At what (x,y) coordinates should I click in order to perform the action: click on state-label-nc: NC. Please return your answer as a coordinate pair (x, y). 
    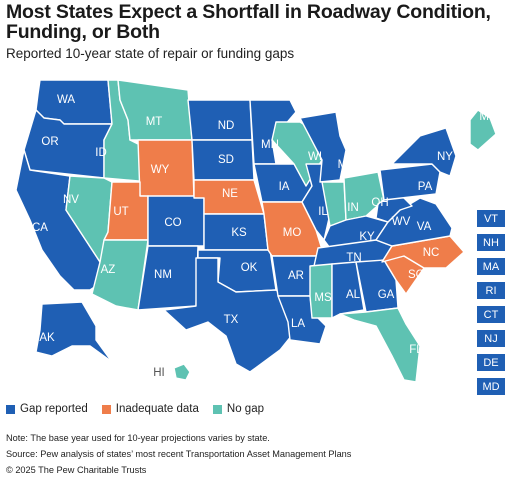
    Looking at the image, I should click on (431, 253).